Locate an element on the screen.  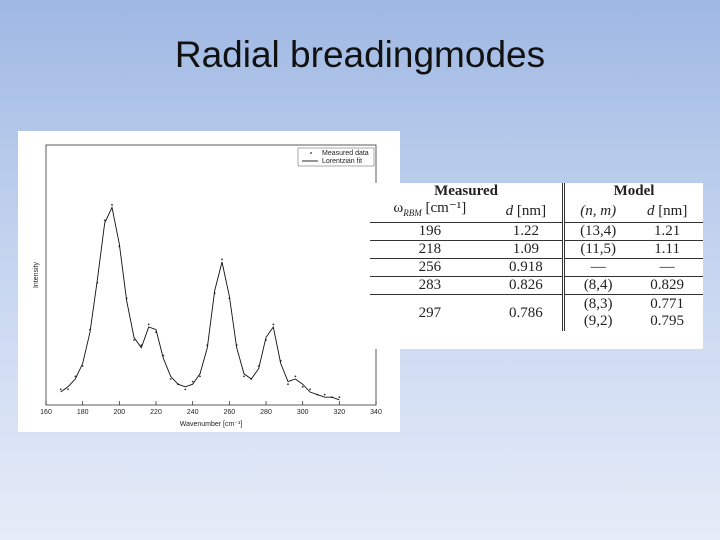
cell-line: (9,2) is located at coordinates (598, 321).